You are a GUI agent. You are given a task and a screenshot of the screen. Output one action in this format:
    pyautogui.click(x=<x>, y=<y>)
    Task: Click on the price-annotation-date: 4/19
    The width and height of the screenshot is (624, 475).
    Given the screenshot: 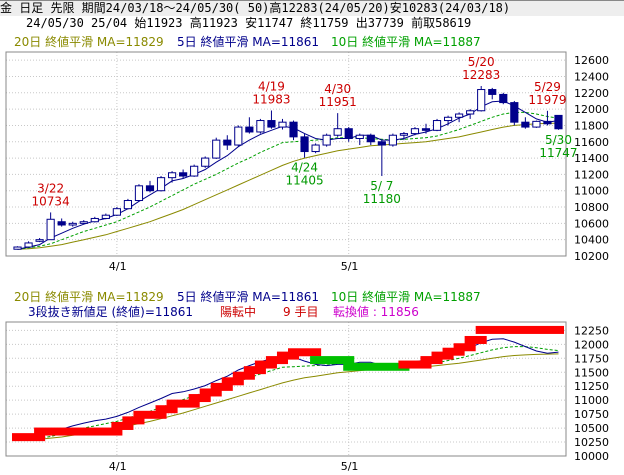 What is the action you would take?
    pyautogui.click(x=271, y=87)
    